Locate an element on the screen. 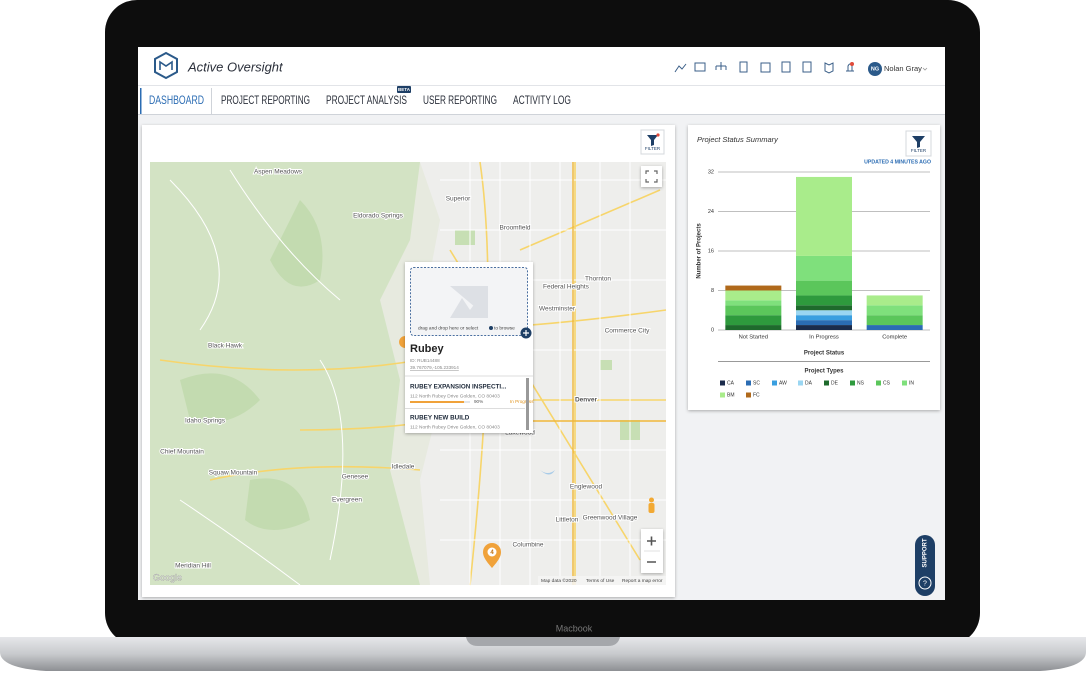 The width and height of the screenshot is (1086, 681). nav-tab: USER REPORTING is located at coordinates (460, 100).